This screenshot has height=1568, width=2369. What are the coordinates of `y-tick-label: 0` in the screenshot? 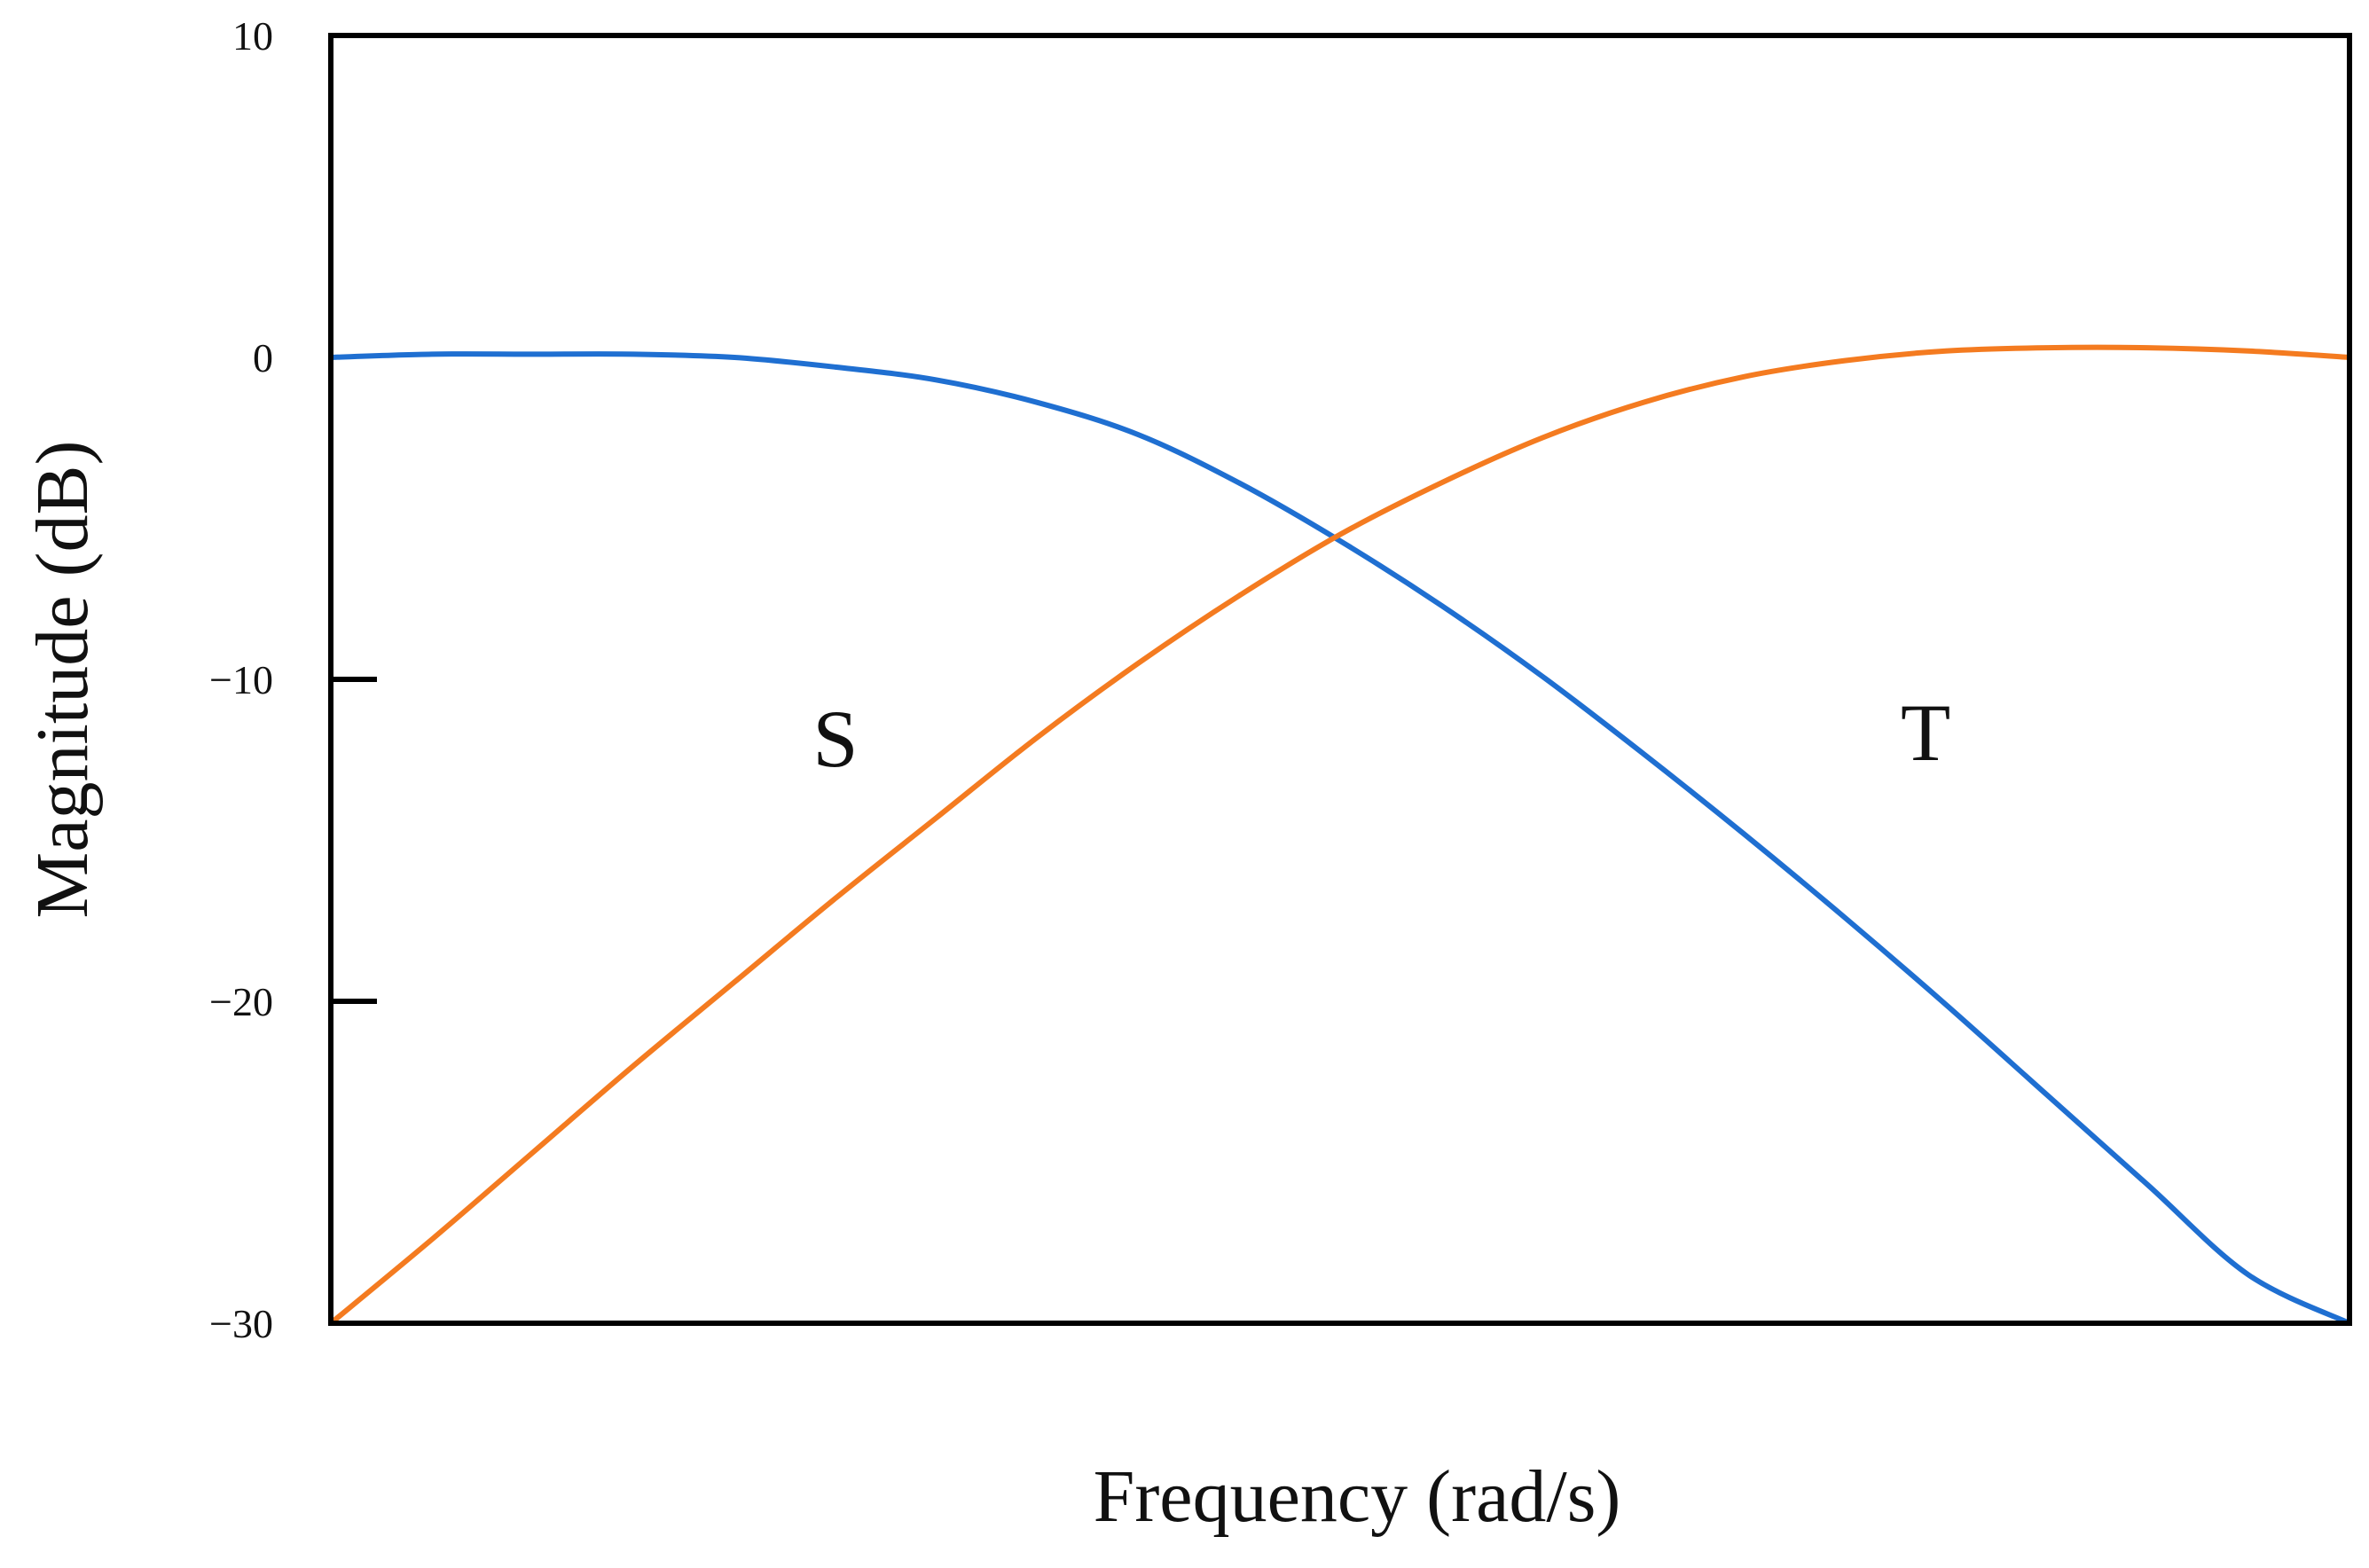 It's located at (263, 357).